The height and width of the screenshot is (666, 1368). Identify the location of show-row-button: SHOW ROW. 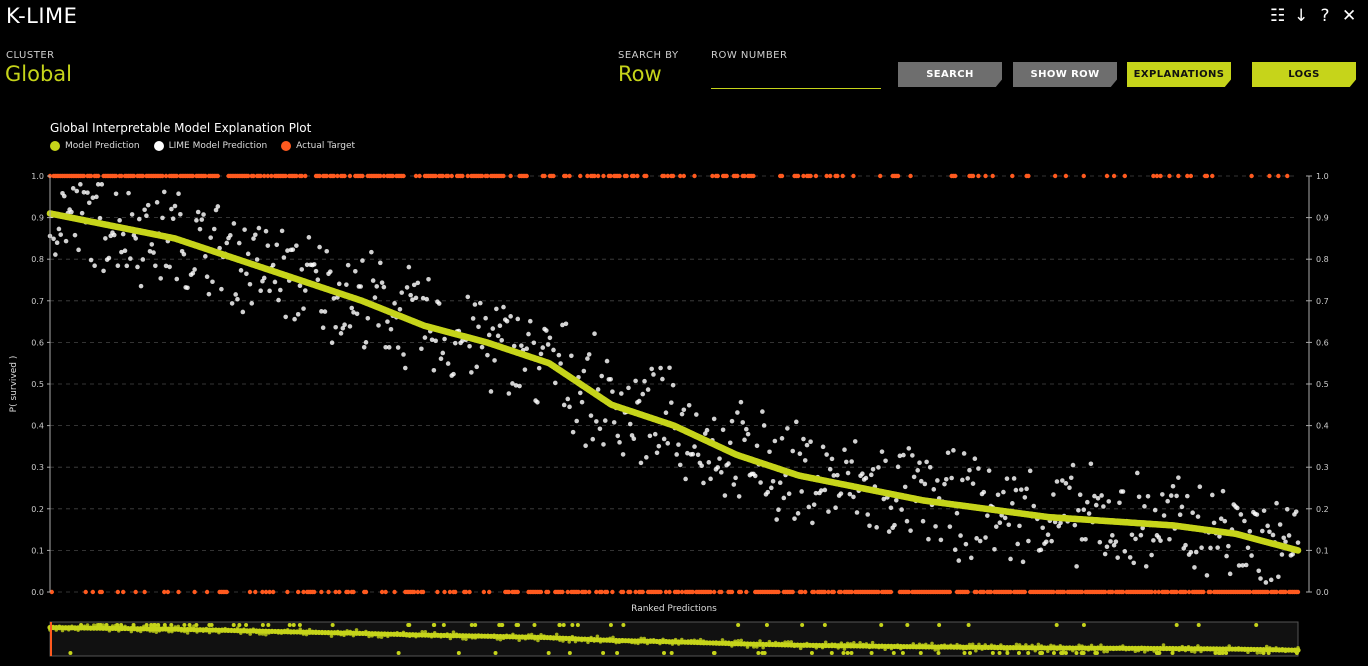
(1065, 74).